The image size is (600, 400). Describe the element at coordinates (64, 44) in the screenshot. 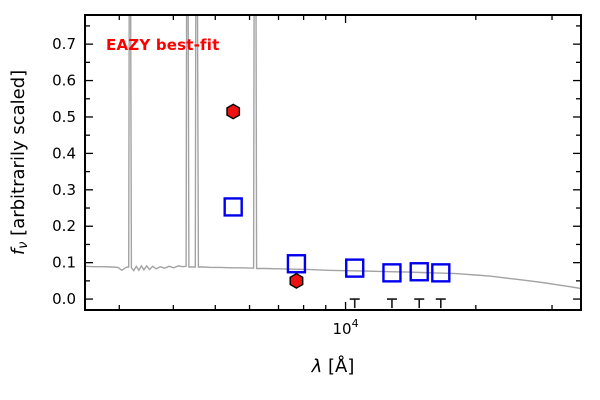

I see `y-tick-label: 0.7` at that location.